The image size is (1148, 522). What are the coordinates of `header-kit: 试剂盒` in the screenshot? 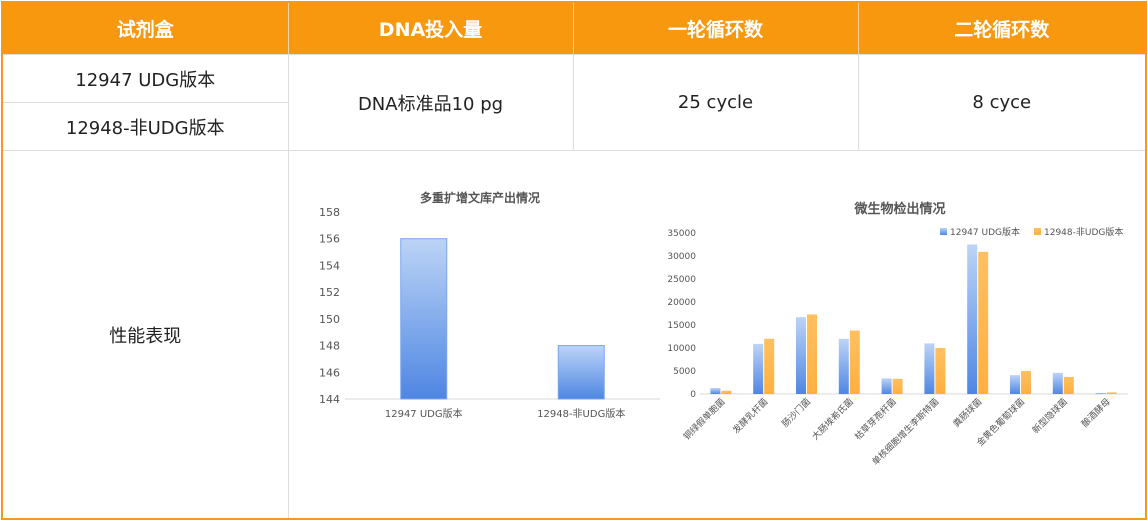 It's located at (145, 28).